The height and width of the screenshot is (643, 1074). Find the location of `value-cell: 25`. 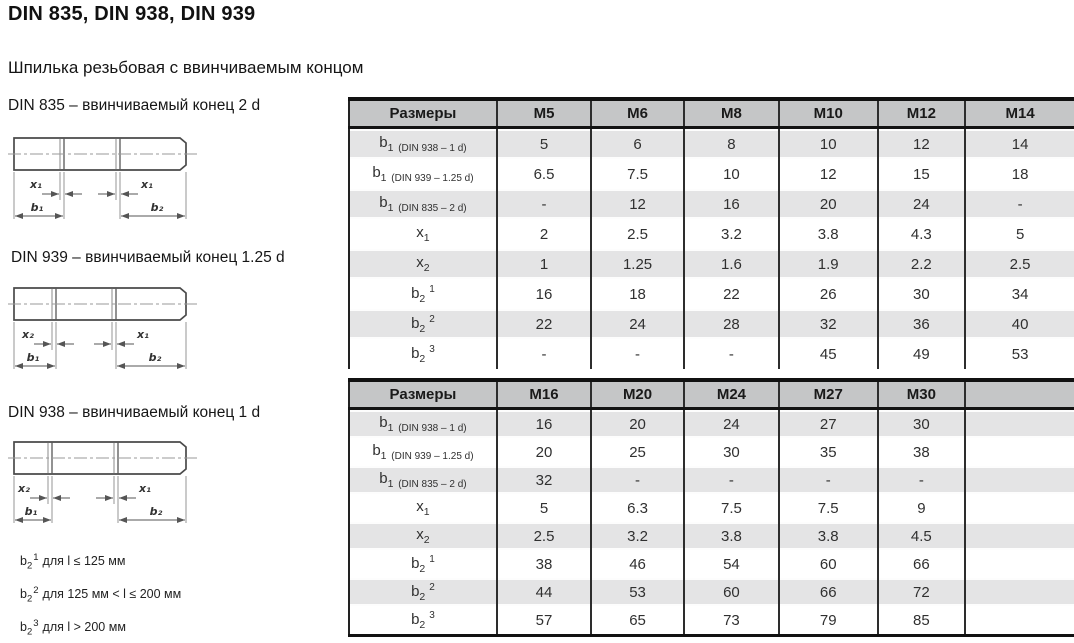

value-cell: 25 is located at coordinates (637, 452).